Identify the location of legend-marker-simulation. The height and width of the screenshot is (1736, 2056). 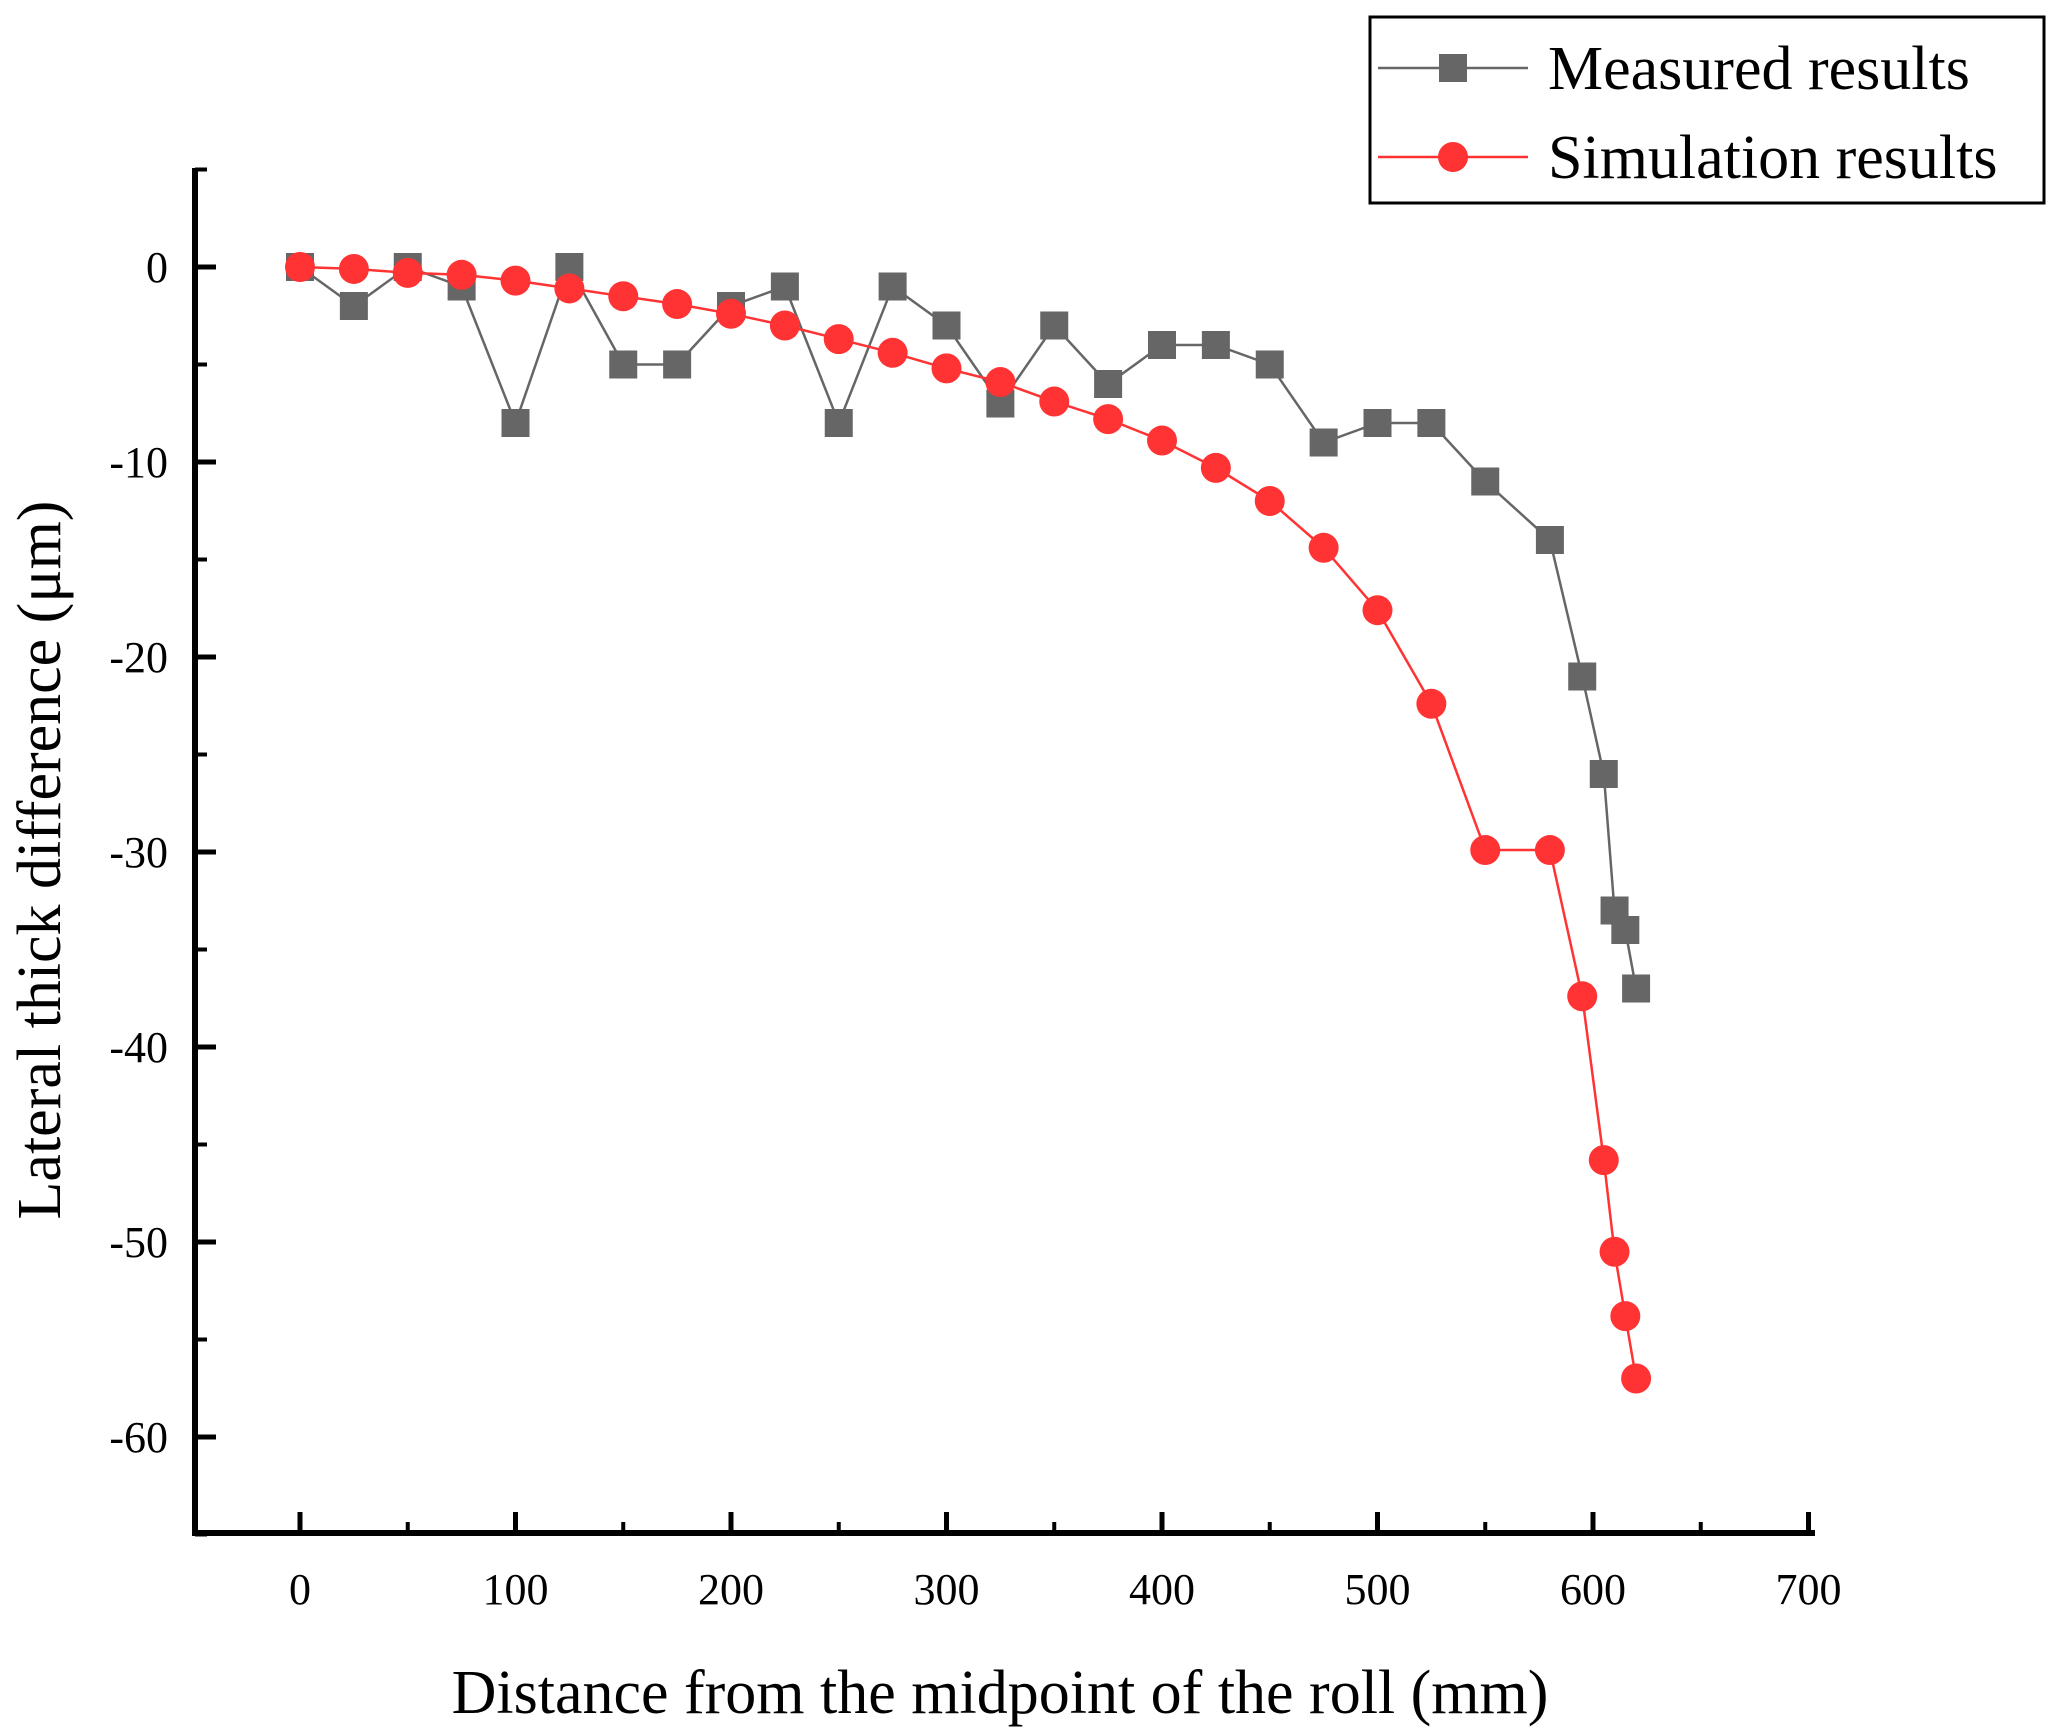
(1453, 157).